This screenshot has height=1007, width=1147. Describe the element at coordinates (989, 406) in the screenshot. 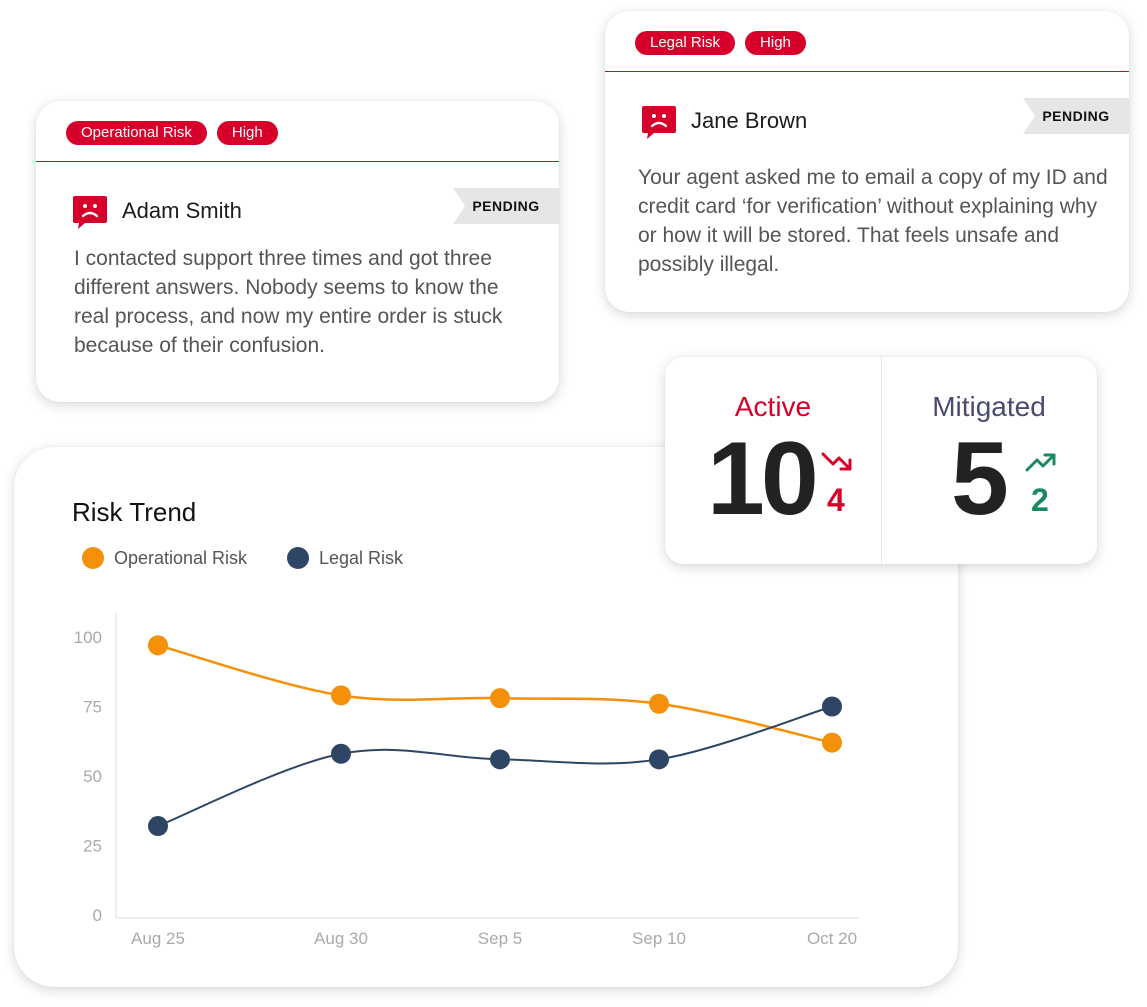

I see `mitigated-label: Mitigated` at that location.